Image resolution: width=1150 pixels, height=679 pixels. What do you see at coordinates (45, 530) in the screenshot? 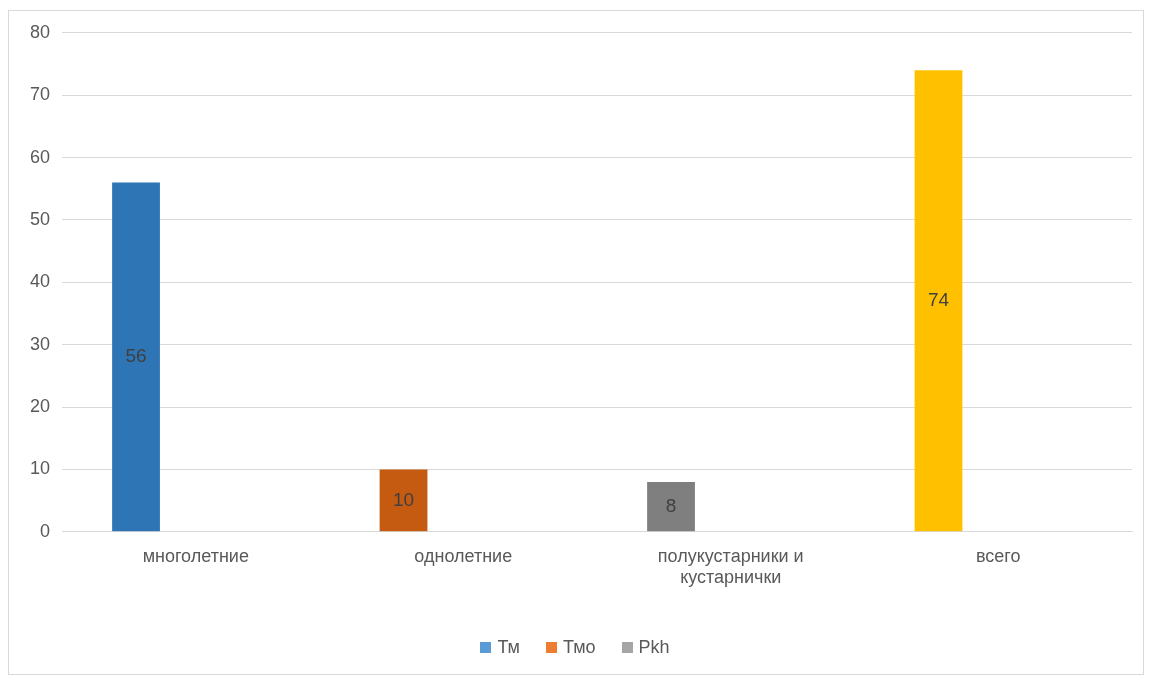
I see `y-tick-label: 0` at bounding box center [45, 530].